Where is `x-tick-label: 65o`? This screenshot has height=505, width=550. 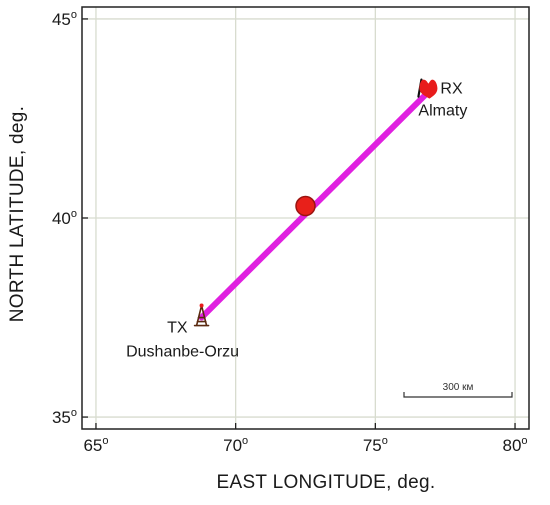 x-tick-label: 65o is located at coordinates (95, 445).